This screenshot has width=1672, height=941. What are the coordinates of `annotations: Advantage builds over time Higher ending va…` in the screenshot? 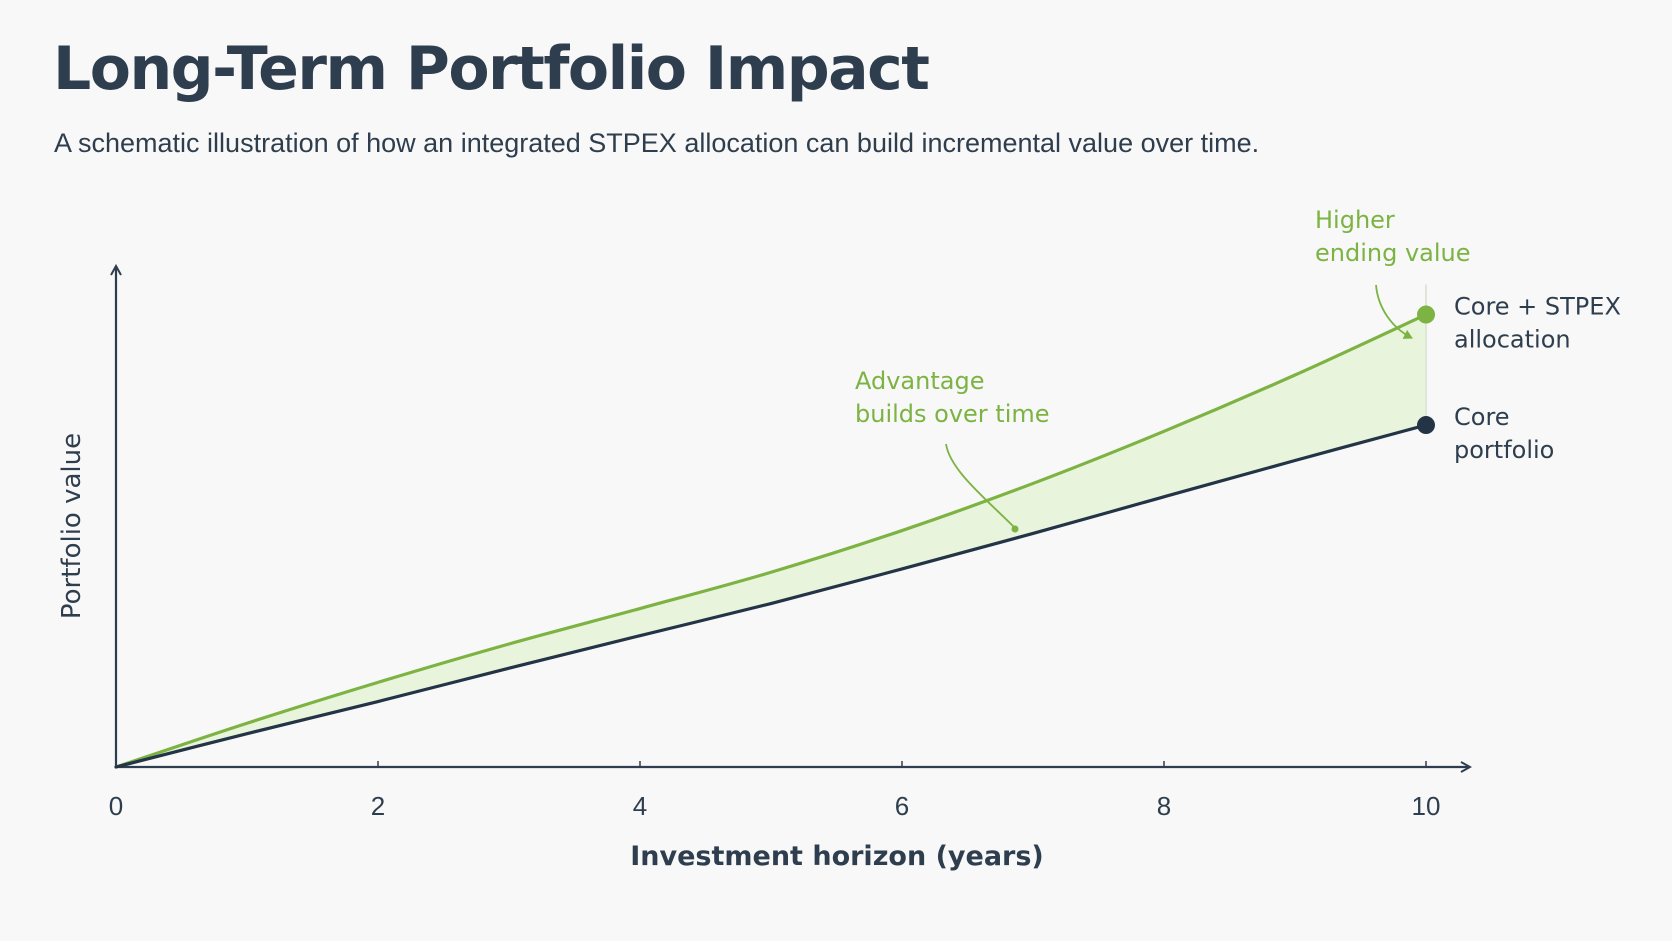 It's located at (1163, 369).